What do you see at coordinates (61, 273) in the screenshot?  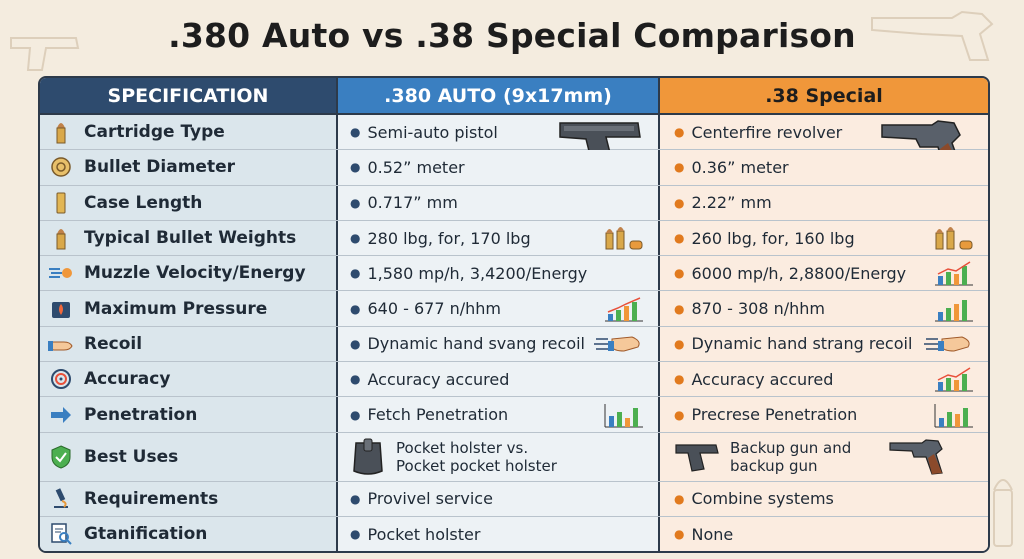 I see `velocity-icon` at bounding box center [61, 273].